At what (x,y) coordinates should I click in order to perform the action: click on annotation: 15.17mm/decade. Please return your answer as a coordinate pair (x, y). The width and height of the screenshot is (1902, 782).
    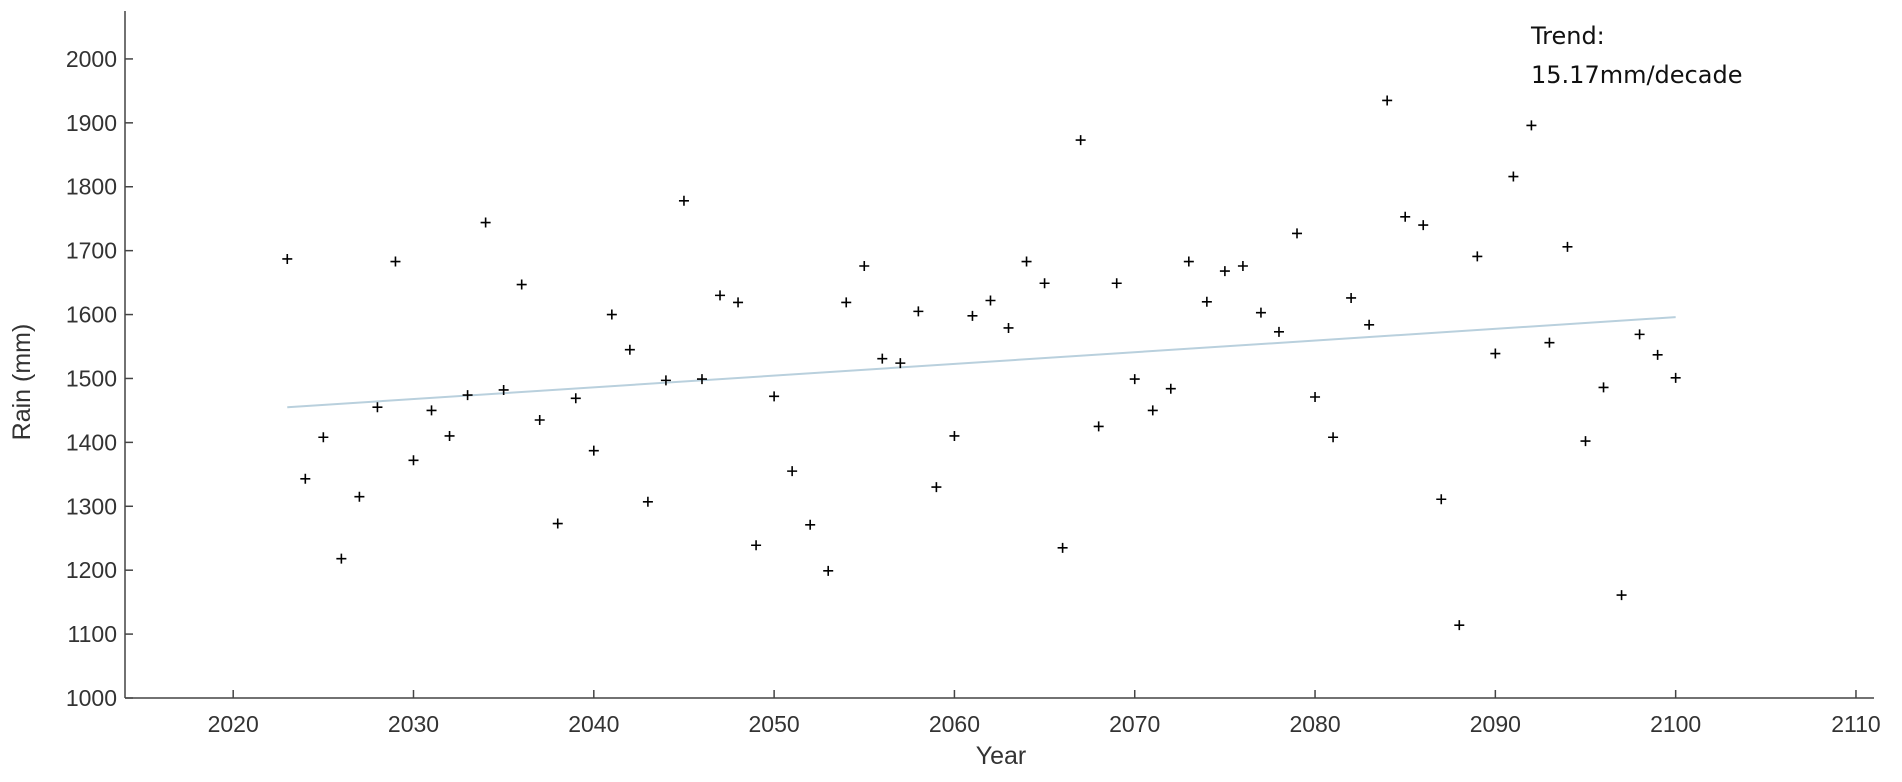
    Looking at the image, I should click on (1636, 75).